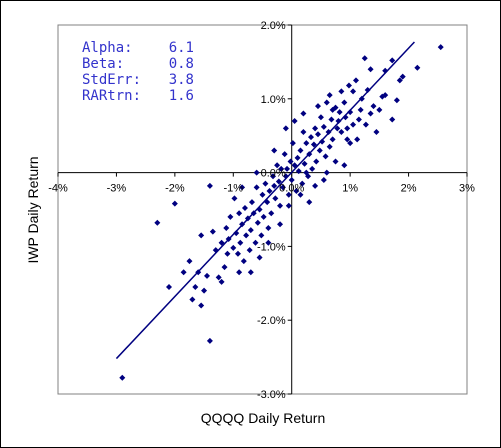 The image size is (501, 448). Describe the element at coordinates (271, 247) in the screenshot. I see `y-tick-label: -1.0%` at that location.